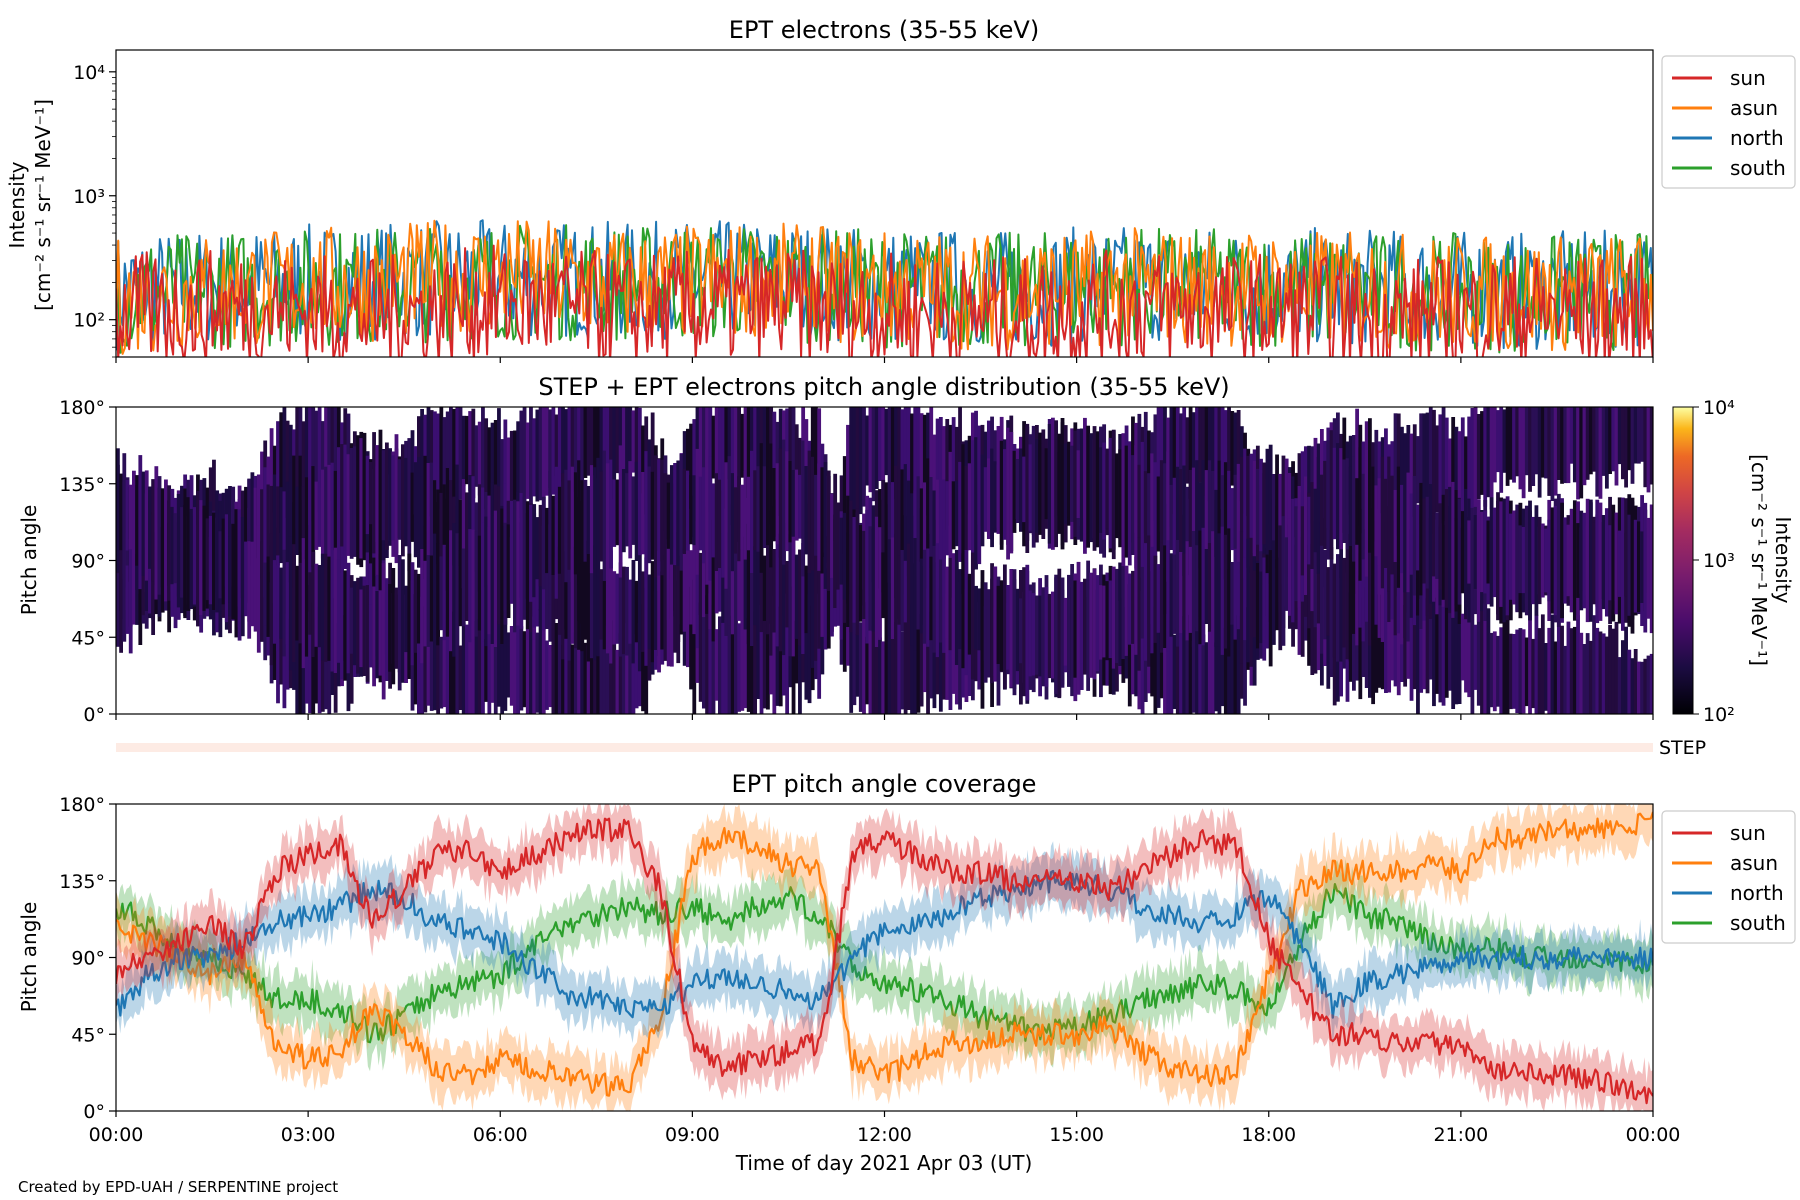  Describe the element at coordinates (500, 1135) in the screenshot. I see `x-tick-label: 06:00` at that location.